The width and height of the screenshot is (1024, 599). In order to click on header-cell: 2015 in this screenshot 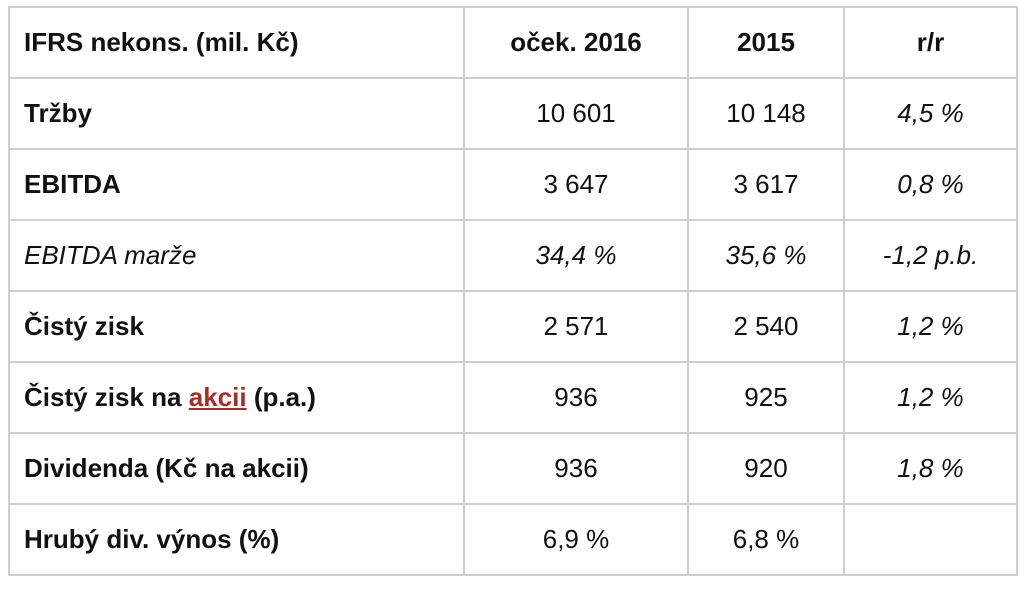, I will do `click(766, 42)`.